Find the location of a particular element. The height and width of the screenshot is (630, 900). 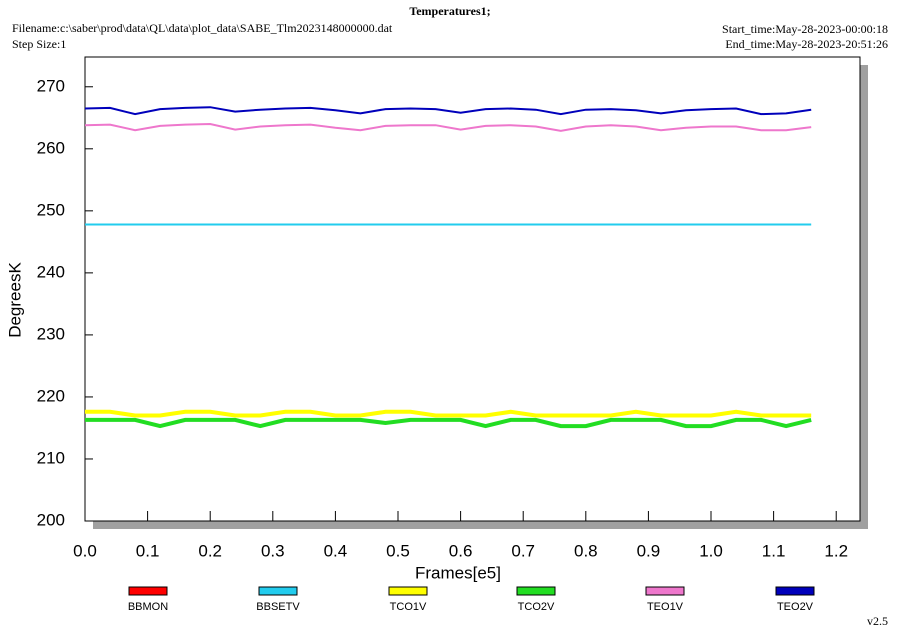

y-tick-label: 230 is located at coordinates (51, 333).